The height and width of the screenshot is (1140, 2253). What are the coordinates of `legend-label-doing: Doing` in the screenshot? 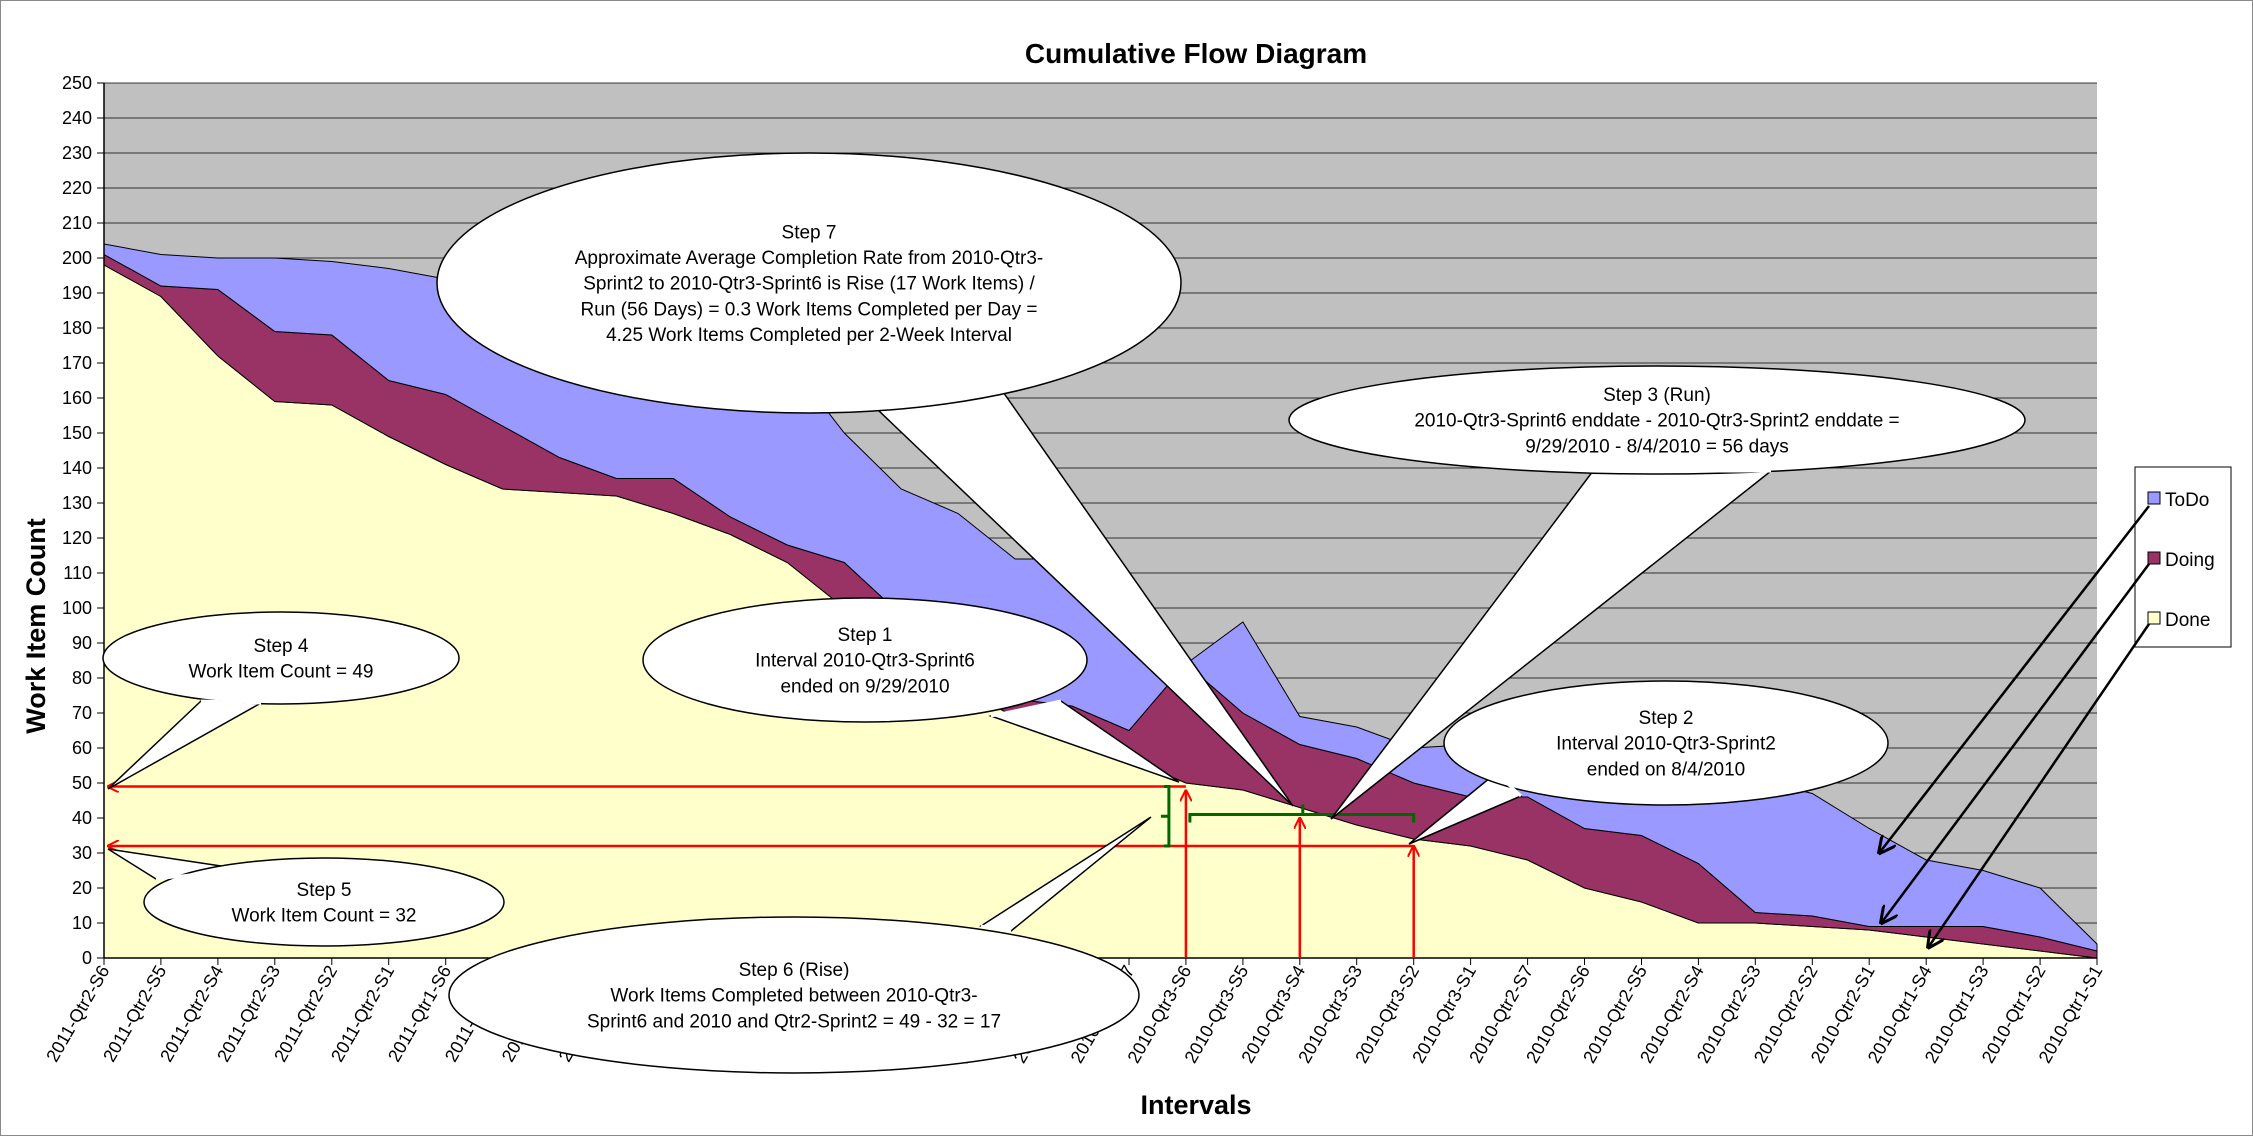 It's located at (2190, 560).